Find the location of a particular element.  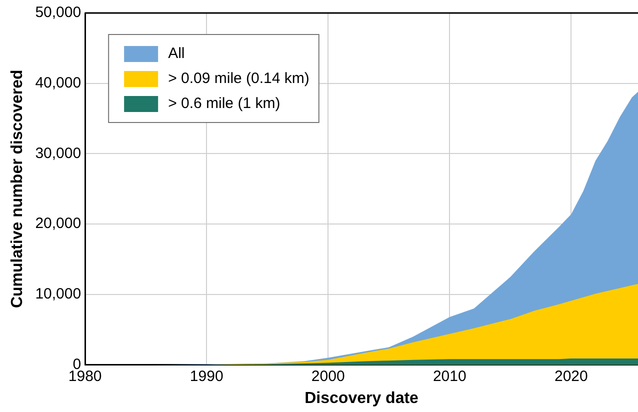

legend-label: All is located at coordinates (176, 53).